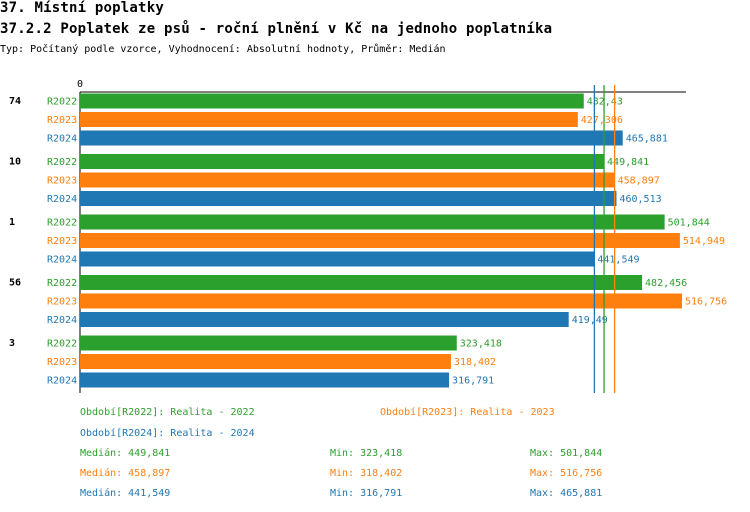 The image size is (750, 512). Describe the element at coordinates (602, 120) in the screenshot. I see `value-label: 427,306` at that location.